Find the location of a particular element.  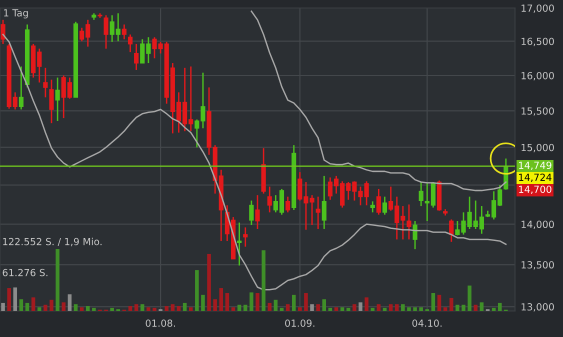

ref-line-label: 14,749 is located at coordinates (535, 166).